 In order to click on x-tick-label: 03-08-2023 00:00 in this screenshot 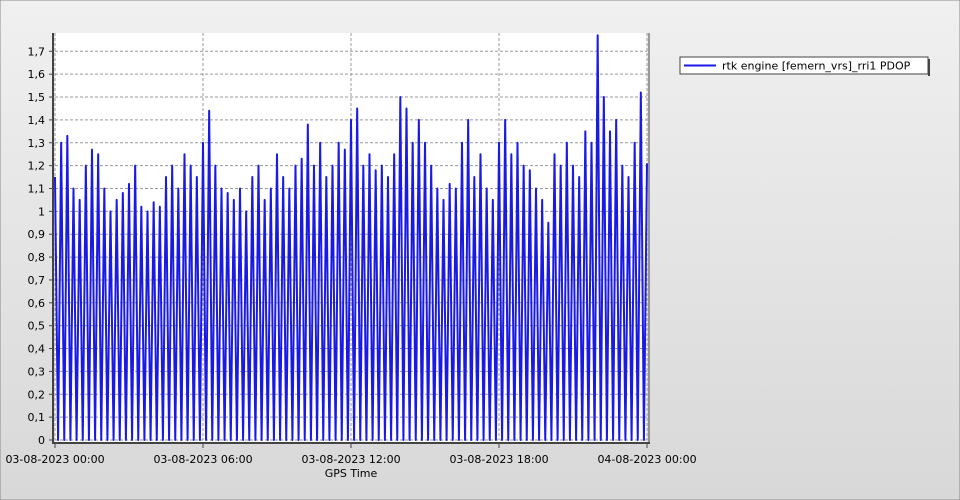, I will do `click(54, 459)`.